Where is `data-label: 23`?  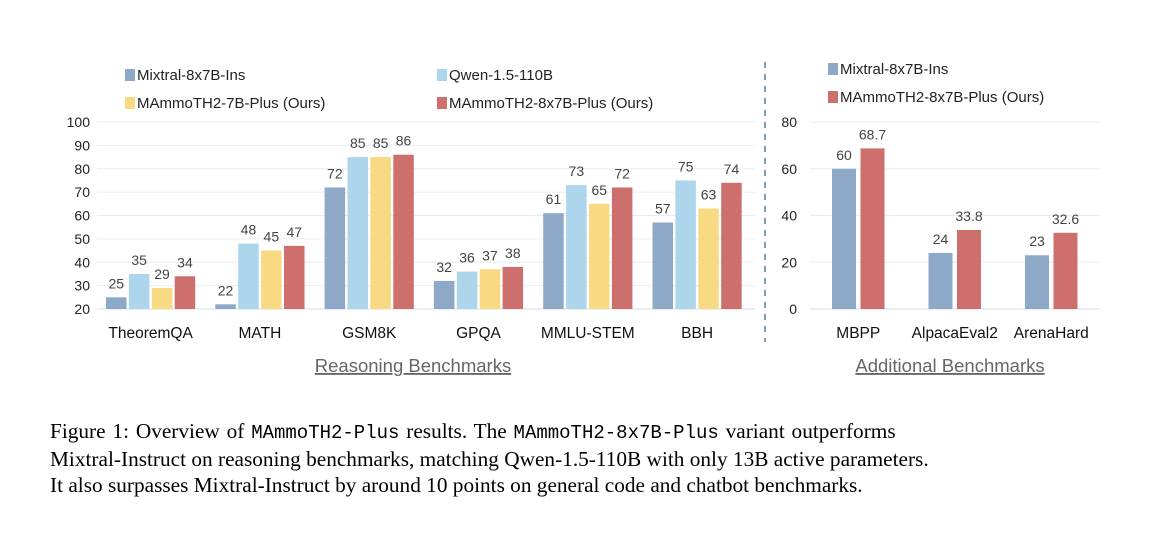 data-label: 23 is located at coordinates (1037, 241).